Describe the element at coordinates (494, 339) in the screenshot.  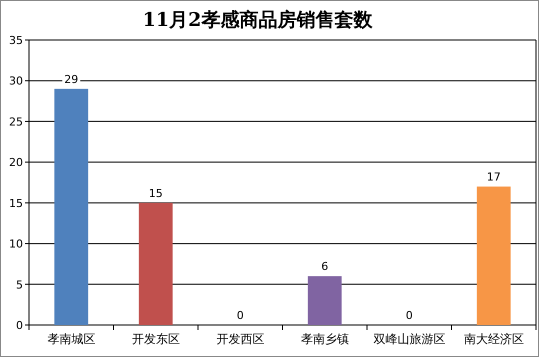
I see `x-tick-label: 南大经济区` at that location.